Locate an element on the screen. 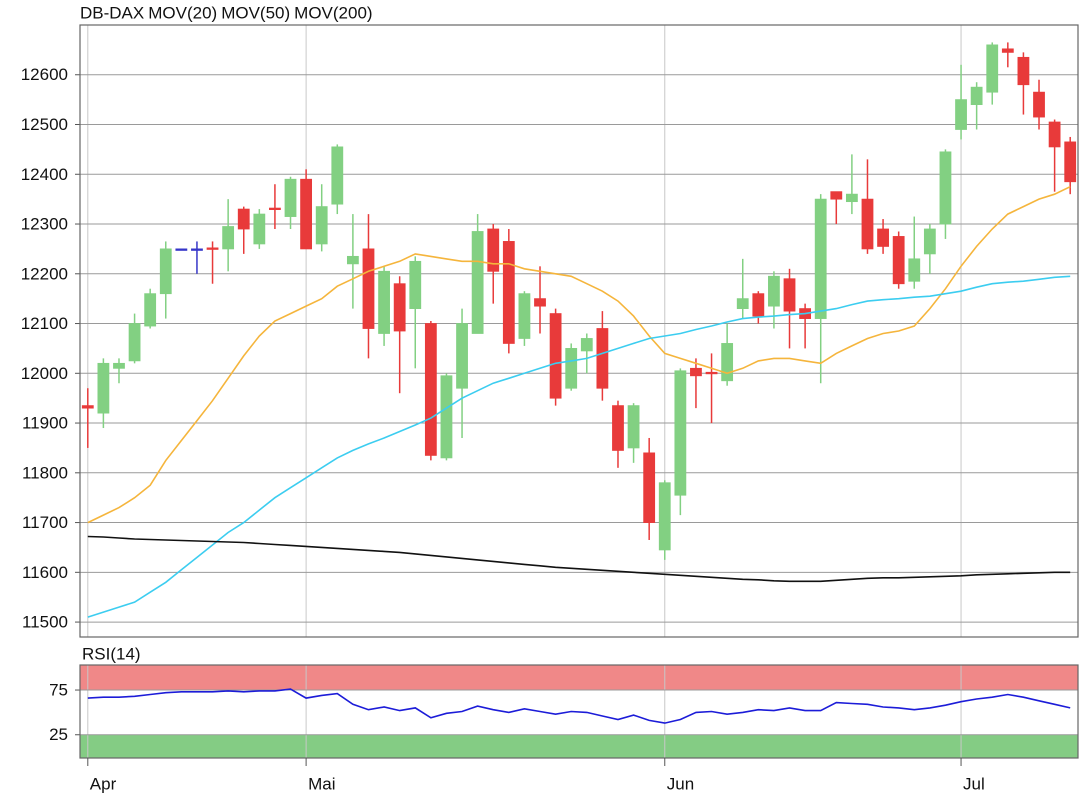 Image resolution: width=1080 pixels, height=800 pixels. y-tick-label: 12100 is located at coordinates (44, 323).